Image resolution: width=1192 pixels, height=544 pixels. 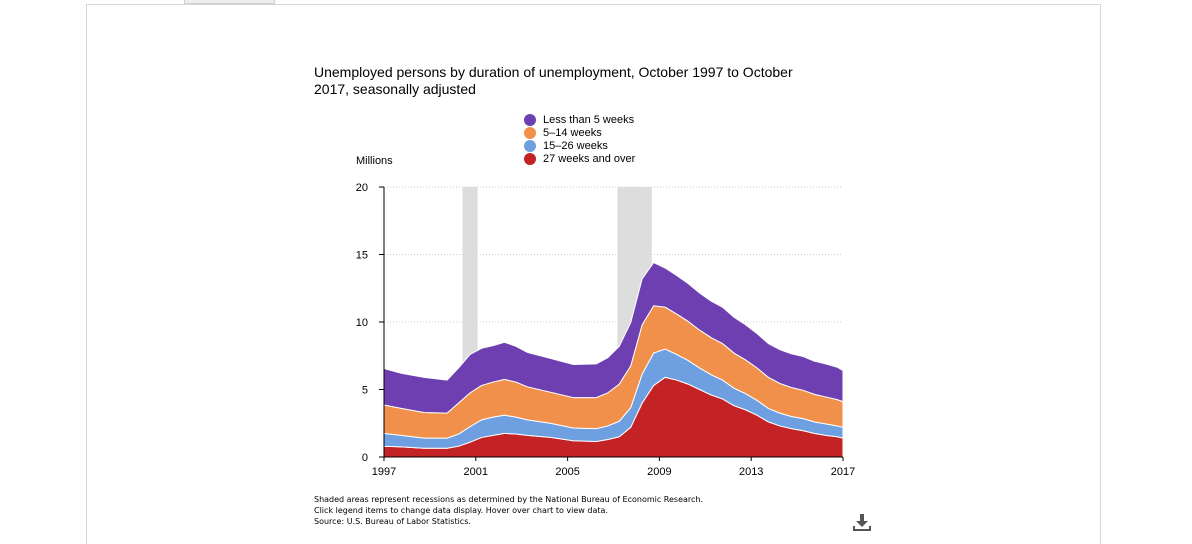 I want to click on legend-item-5-14-weeks: 5–14 weeks, so click(x=579, y=132).